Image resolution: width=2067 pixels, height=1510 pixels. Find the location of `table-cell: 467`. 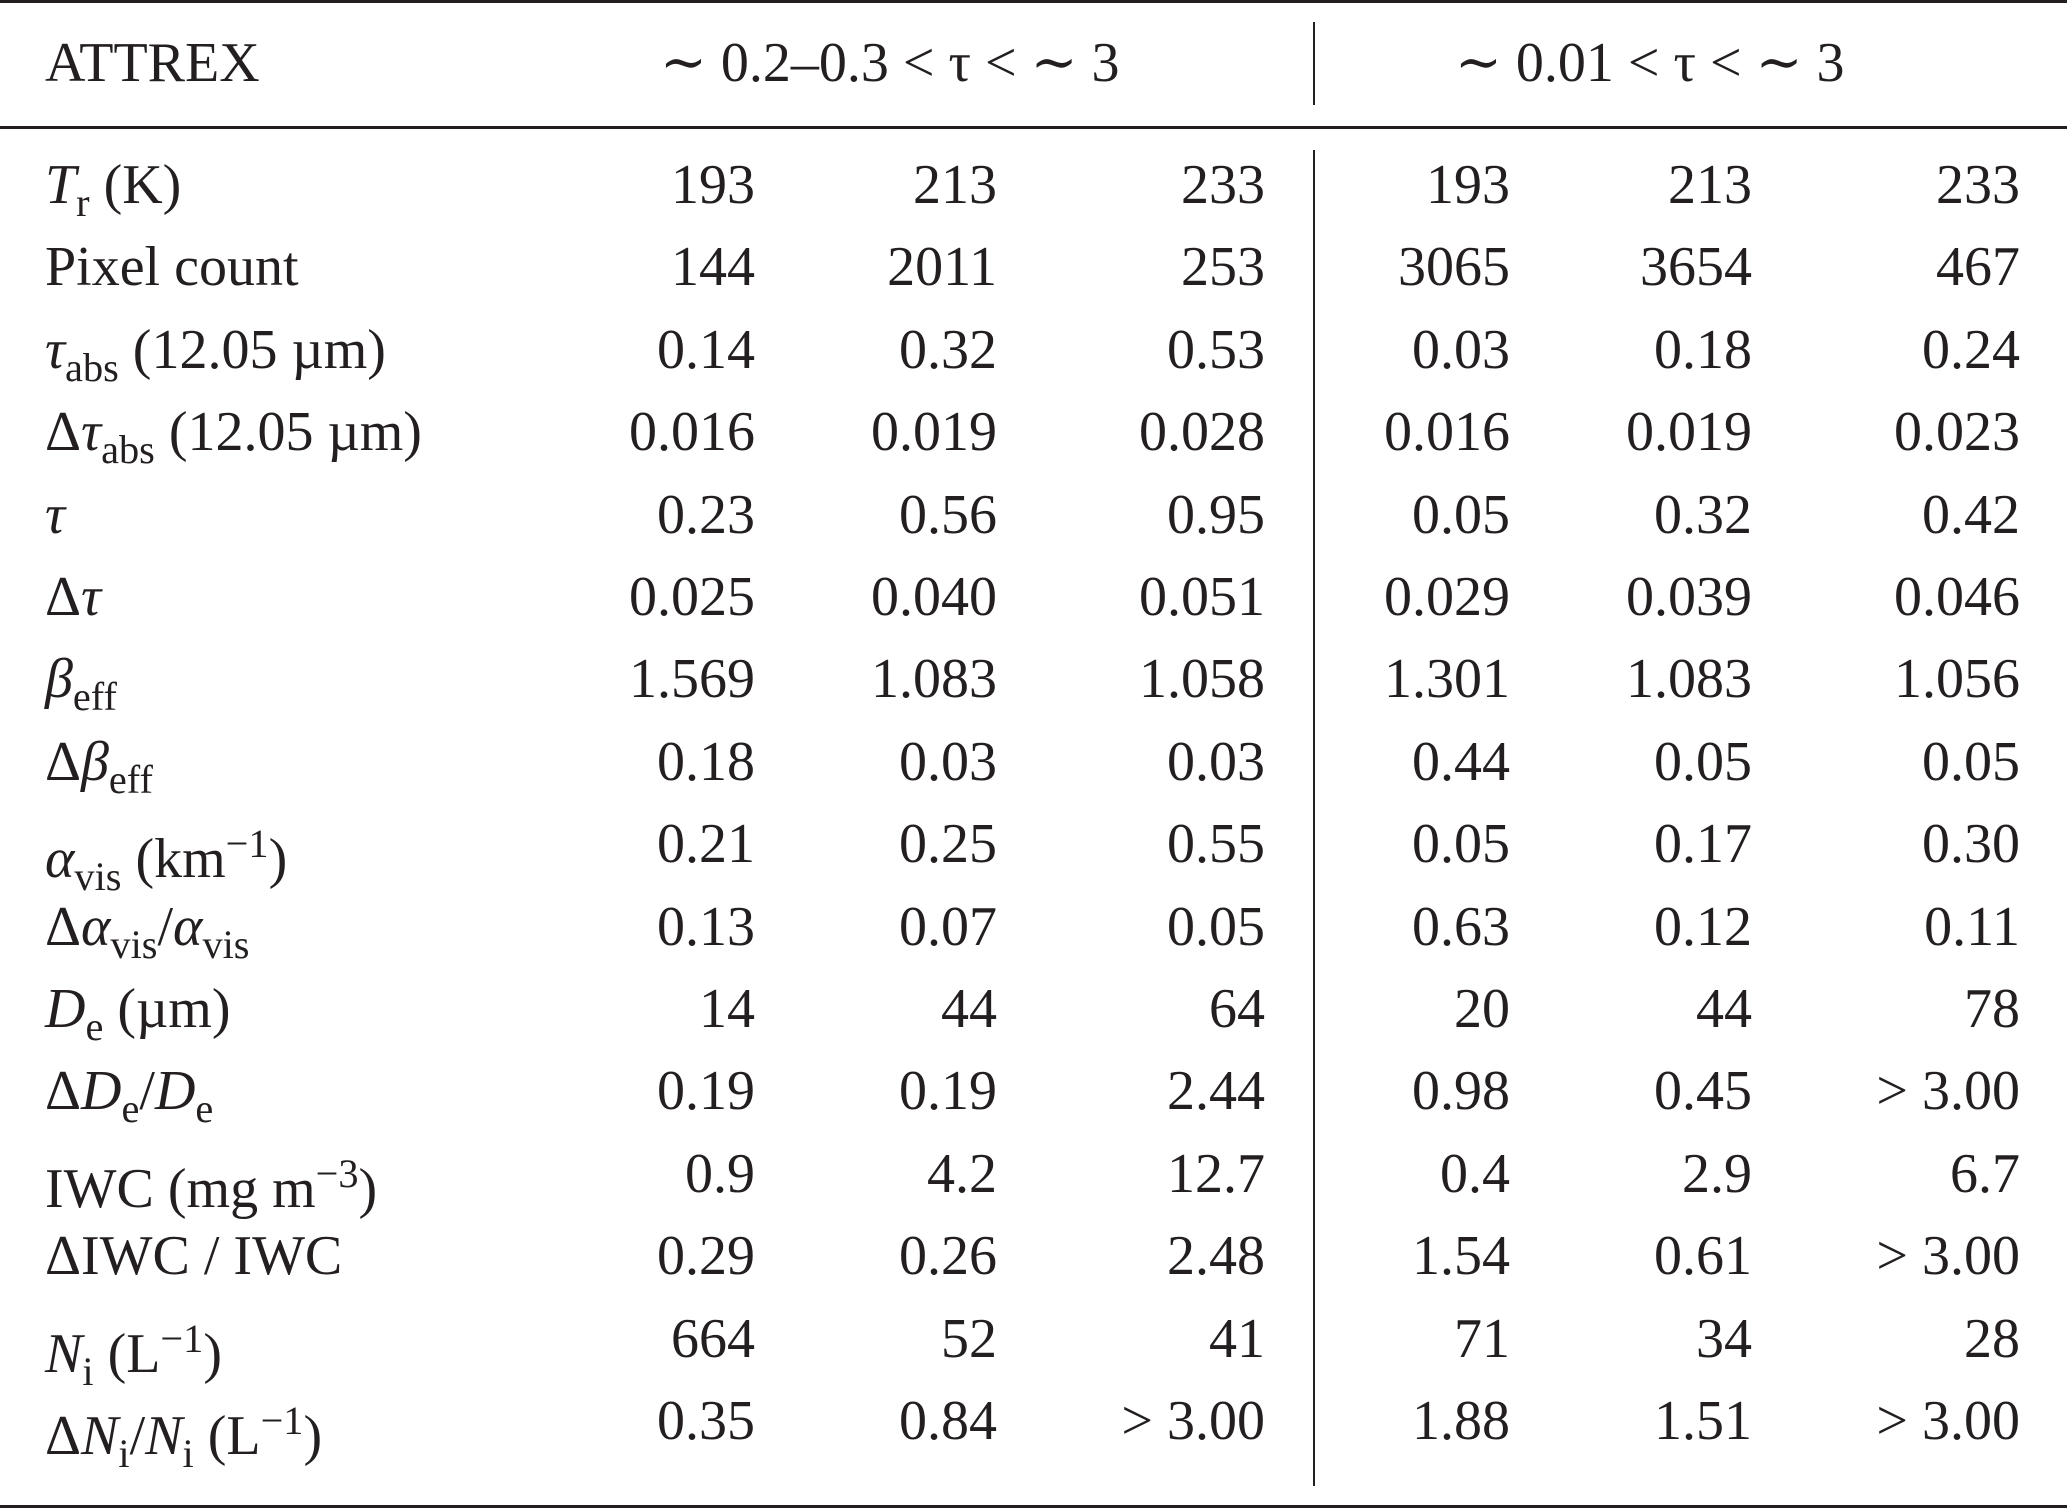

table-cell: 467 is located at coordinates (1978, 267).